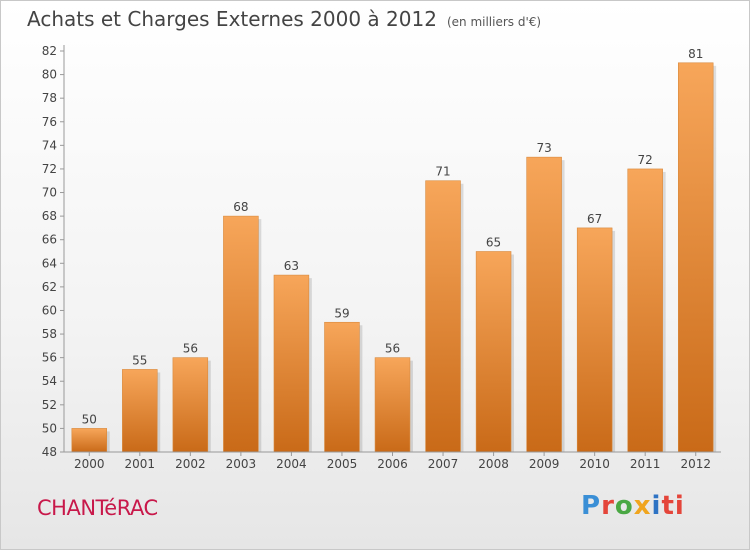  I want to click on place-name: CHANTéRAC, so click(97, 508).